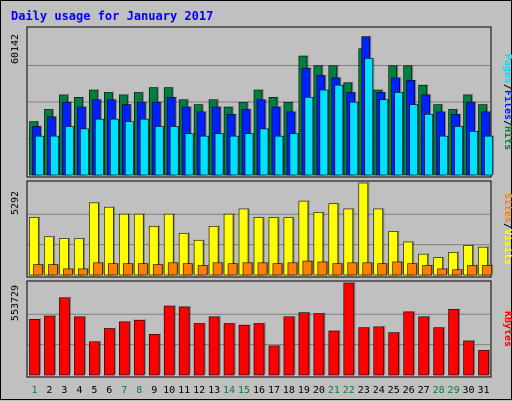 This screenshot has width=512, height=401. I want to click on x-tick-label-day-5: 5, so click(94, 390).